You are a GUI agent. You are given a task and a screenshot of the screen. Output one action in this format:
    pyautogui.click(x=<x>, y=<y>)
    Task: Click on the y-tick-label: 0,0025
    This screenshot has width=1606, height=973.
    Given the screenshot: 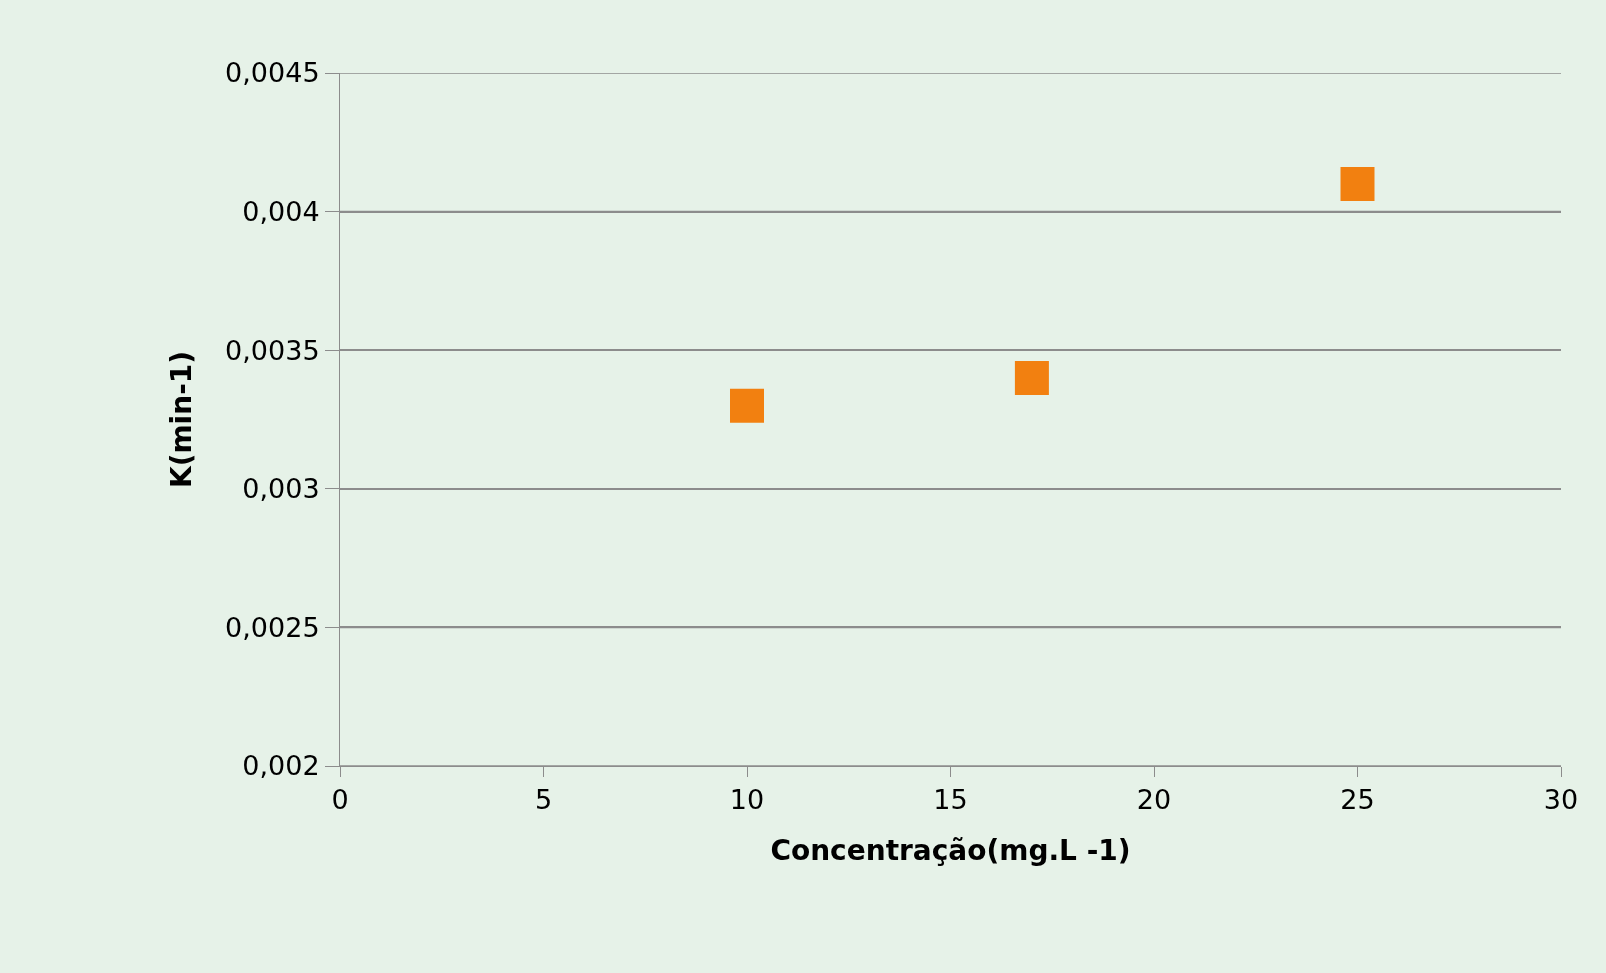 What is the action you would take?
    pyautogui.click(x=272, y=627)
    